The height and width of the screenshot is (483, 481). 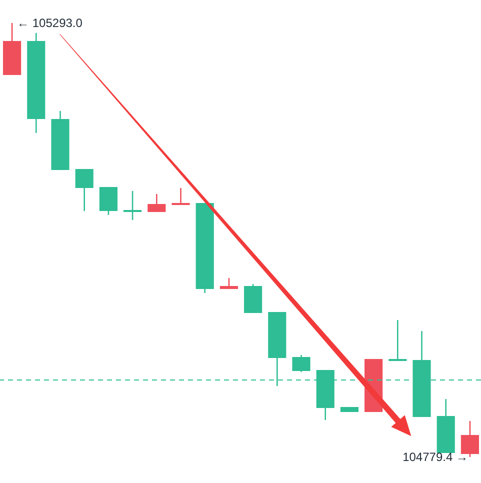 What do you see at coordinates (435, 457) in the screenshot?
I see `annotation: 104779.4 →` at bounding box center [435, 457].